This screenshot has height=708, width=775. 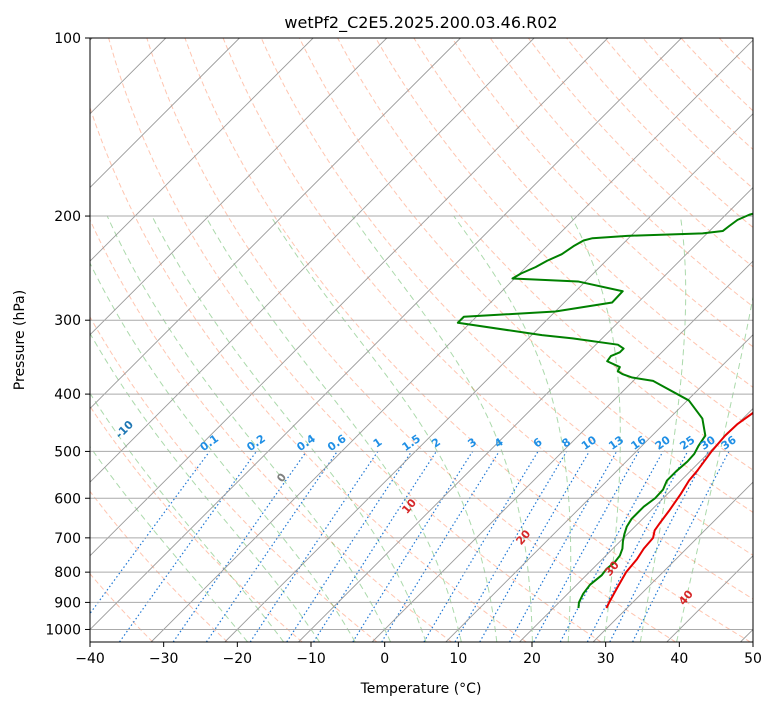 I want to click on y-tick-label: 200, so click(x=67, y=217).